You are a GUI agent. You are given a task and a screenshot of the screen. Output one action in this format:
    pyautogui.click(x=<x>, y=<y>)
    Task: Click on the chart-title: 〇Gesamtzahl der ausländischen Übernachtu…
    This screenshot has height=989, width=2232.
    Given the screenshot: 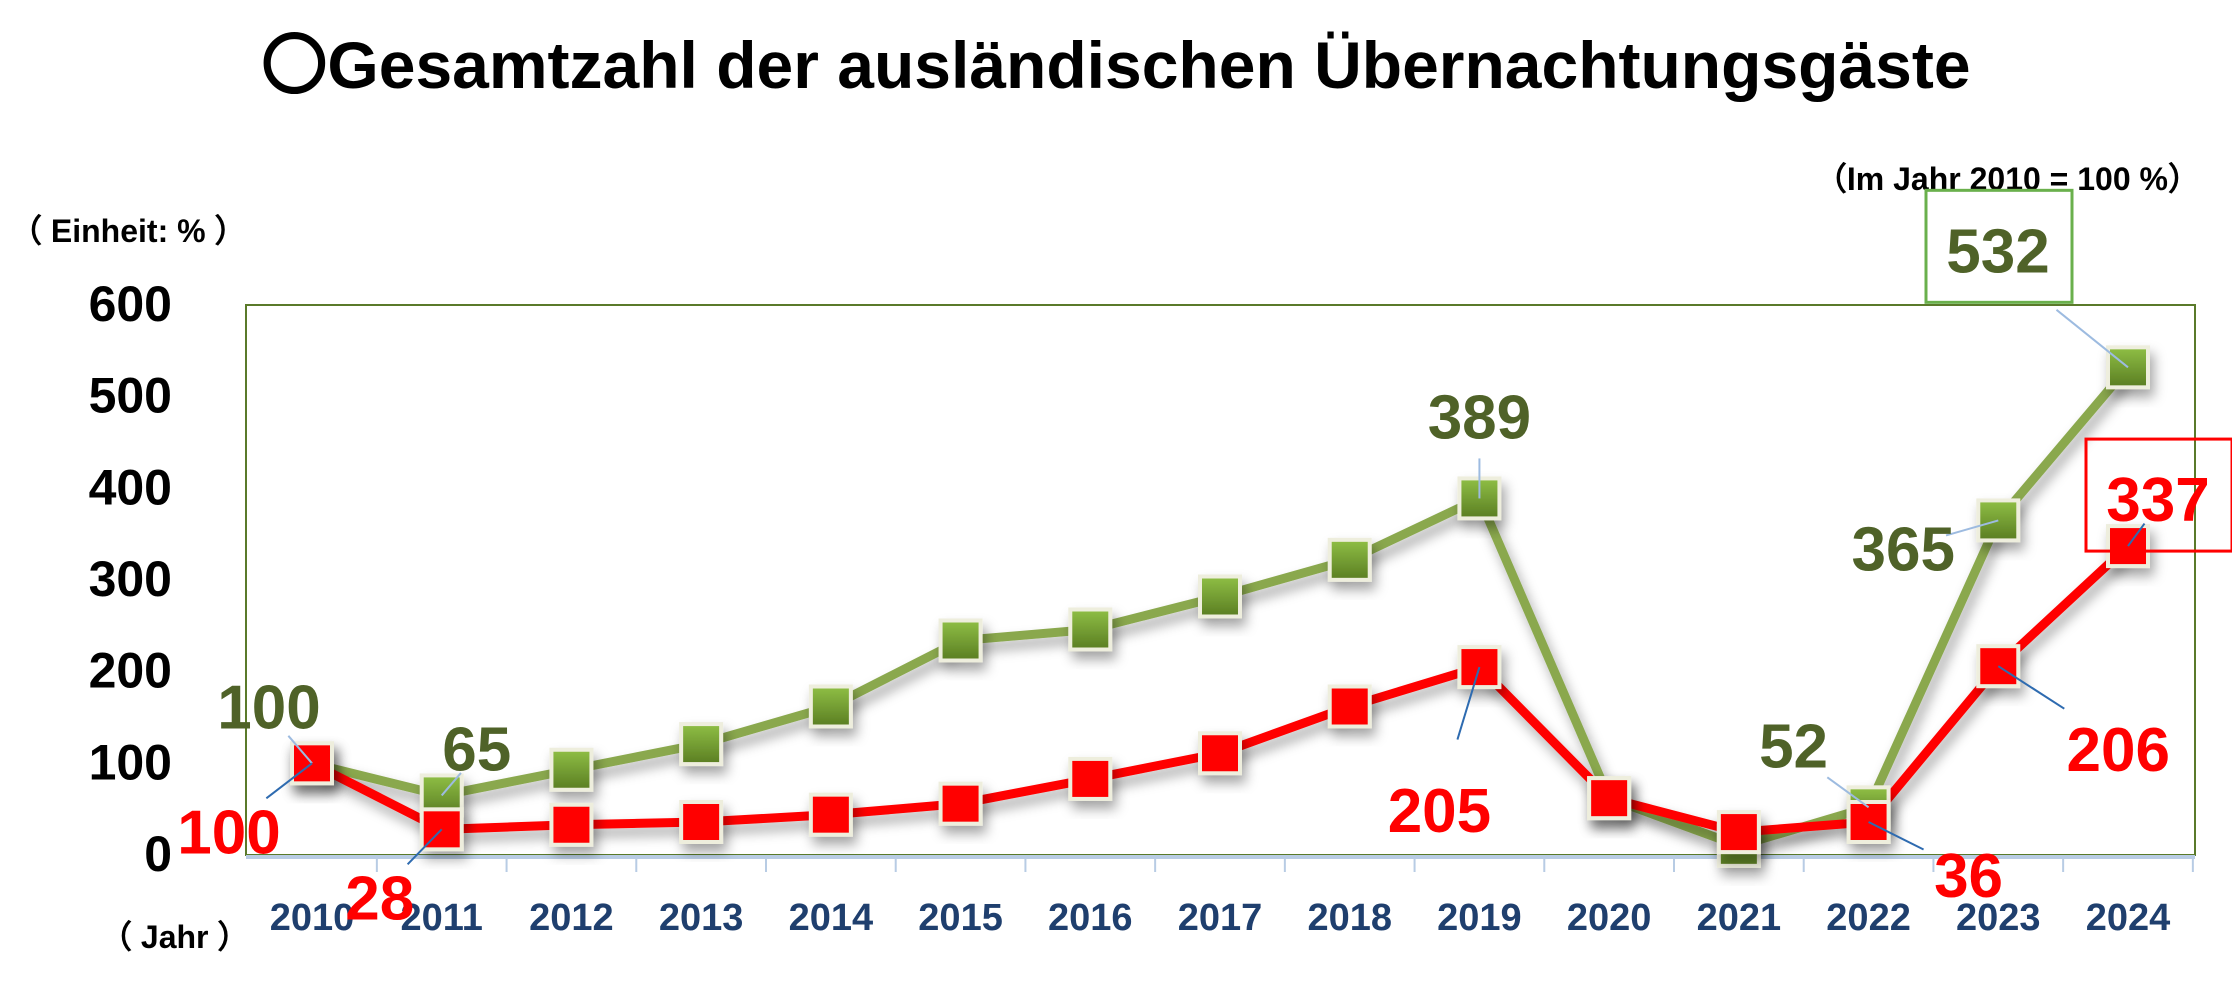 What is the action you would take?
    pyautogui.click(x=1115, y=65)
    